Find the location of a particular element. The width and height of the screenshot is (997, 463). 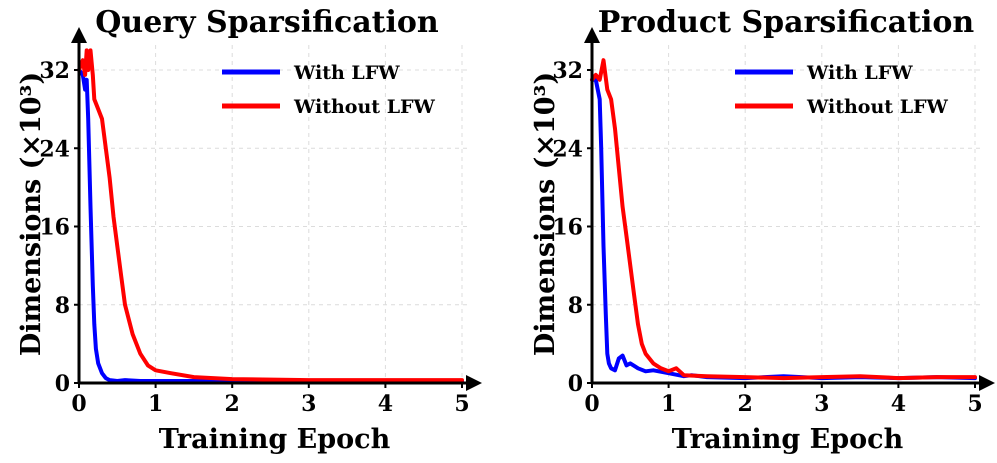

chart-title: Query Sparsification is located at coordinates (267, 22).